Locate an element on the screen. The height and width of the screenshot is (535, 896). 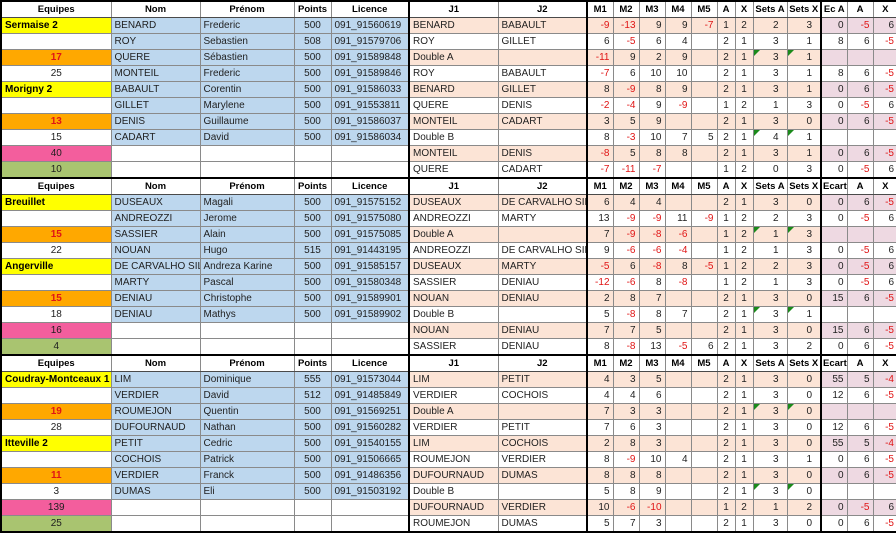
cell-prenom: Sebastien is located at coordinates (247, 41).